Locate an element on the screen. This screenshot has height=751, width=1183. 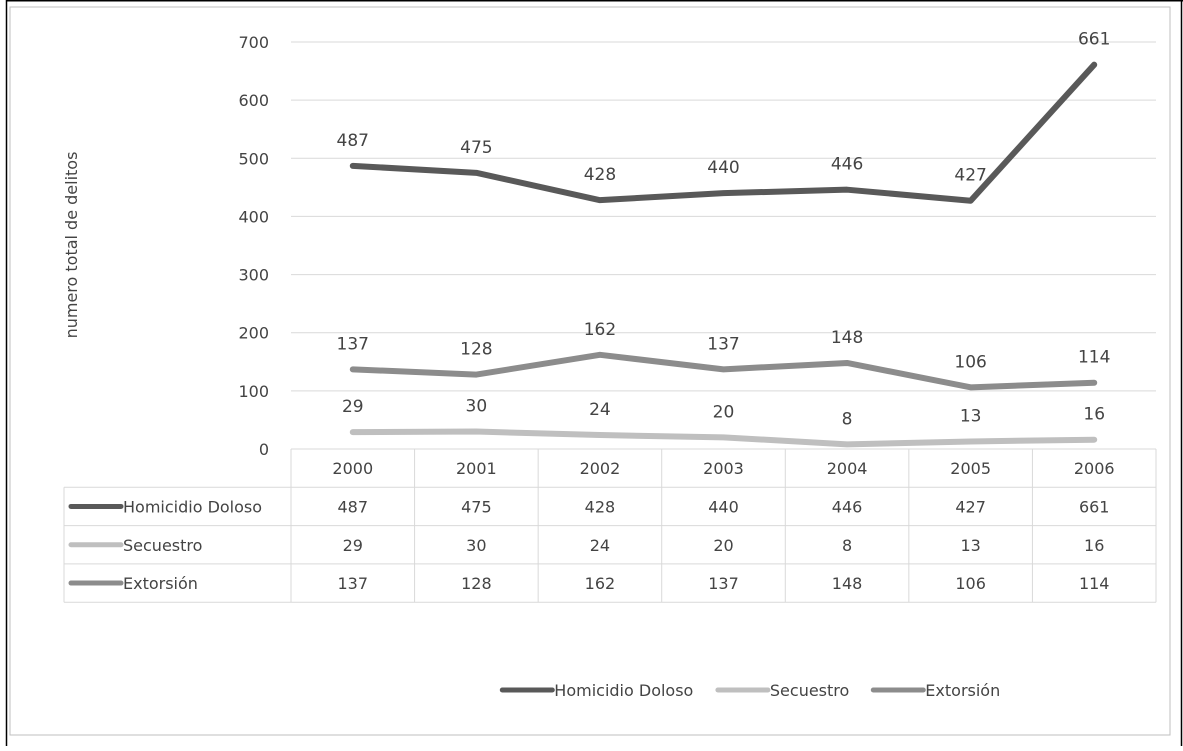
data-label: 8 is located at coordinates (847, 419).